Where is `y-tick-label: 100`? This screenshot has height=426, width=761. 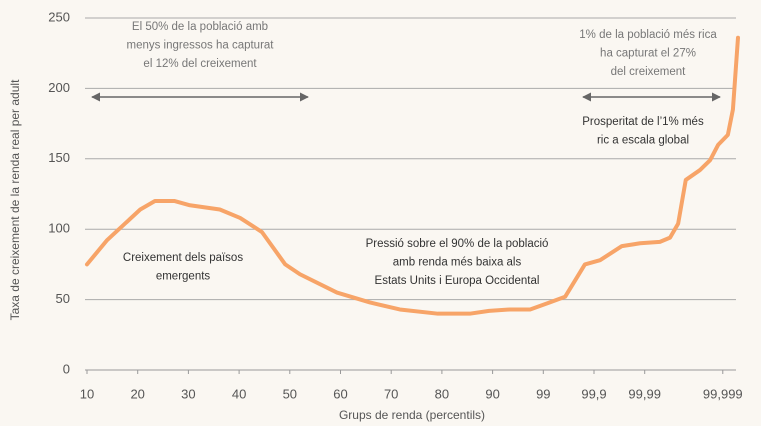 y-tick-label: 100 is located at coordinates (59, 228).